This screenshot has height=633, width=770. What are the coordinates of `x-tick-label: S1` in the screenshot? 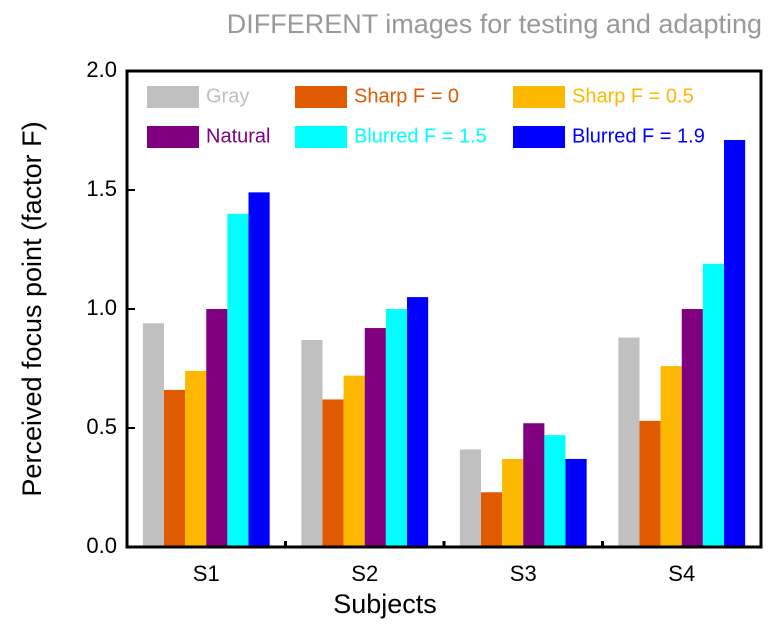 It's located at (206, 573).